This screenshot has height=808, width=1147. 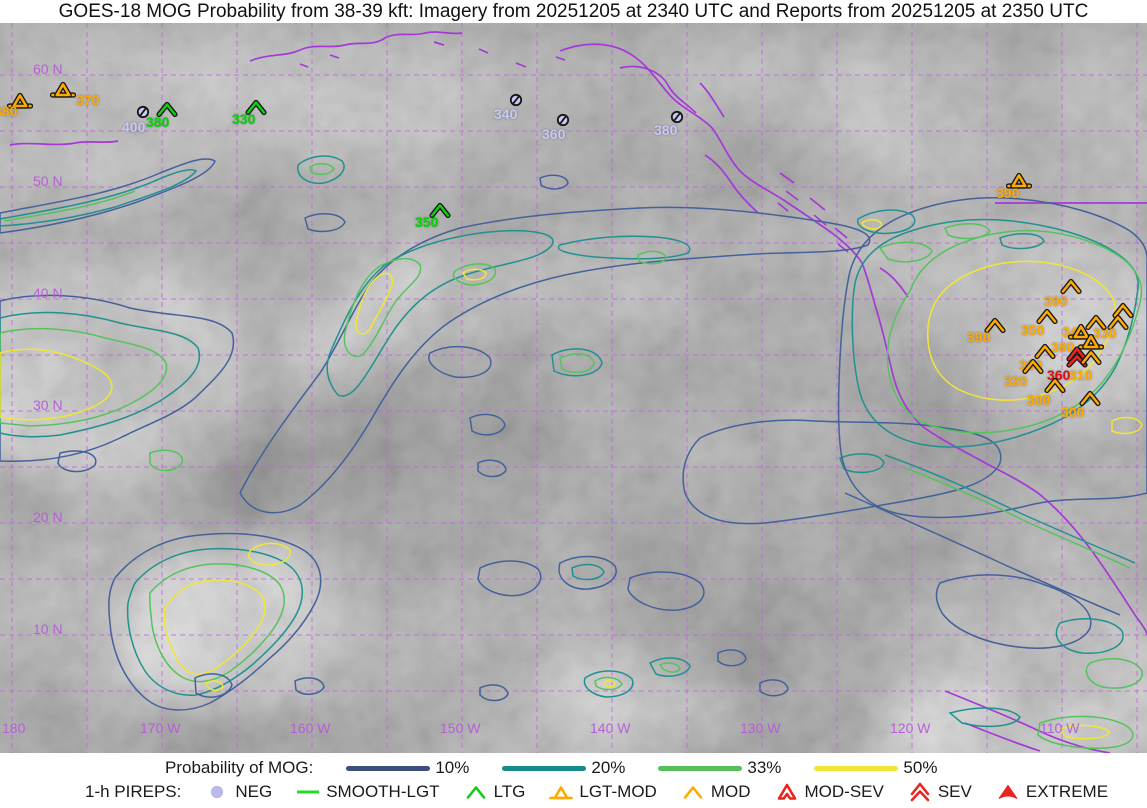 What do you see at coordinates (506, 114) in the screenshot?
I see `pirep-flight-level: 340` at bounding box center [506, 114].